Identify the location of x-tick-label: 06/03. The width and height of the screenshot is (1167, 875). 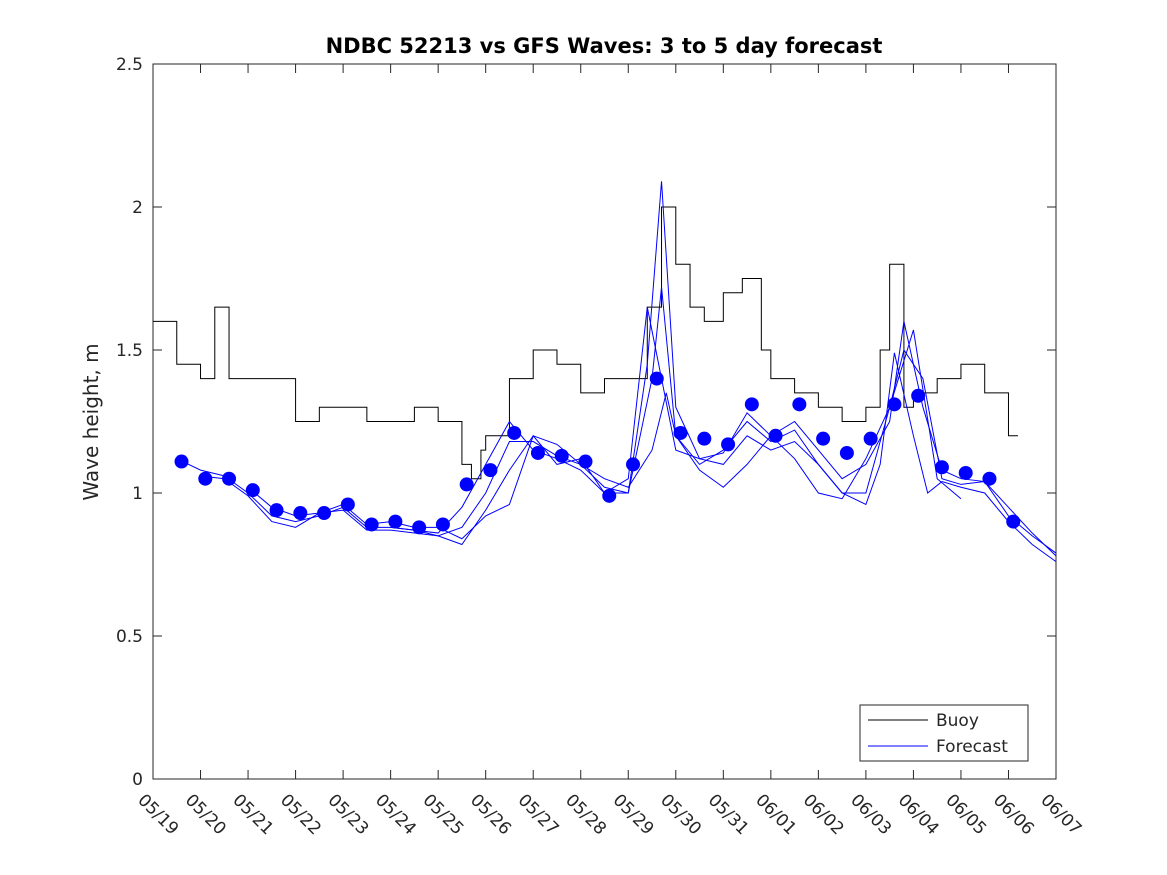
(870, 814).